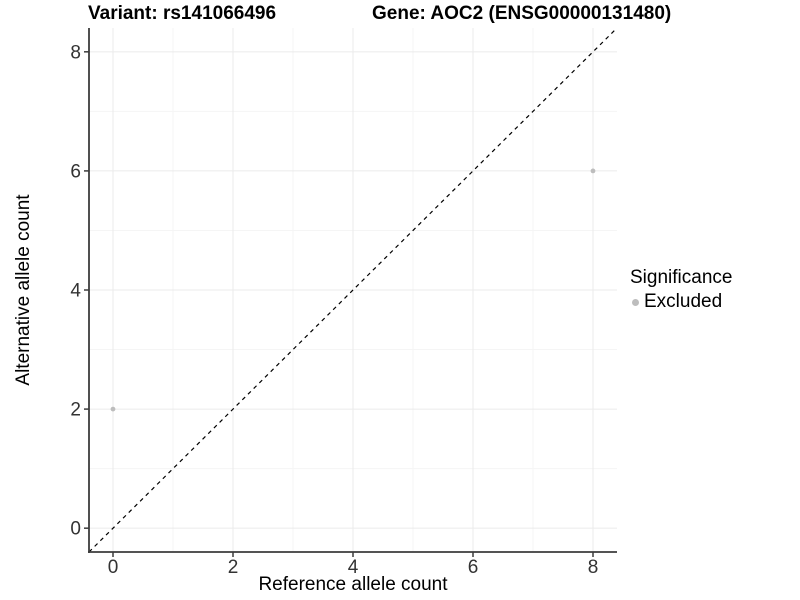 This screenshot has width=800, height=600. Describe the element at coordinates (75, 410) in the screenshot. I see `y-tick-label: 2` at that location.